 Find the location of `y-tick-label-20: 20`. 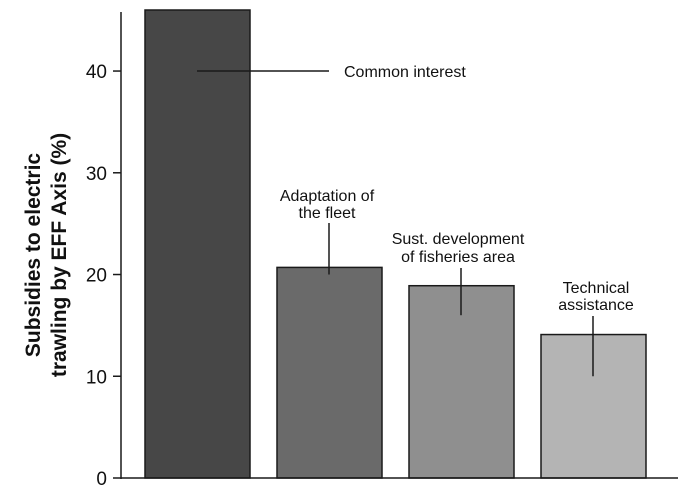

y-tick-label-20: 20 is located at coordinates (96, 276).